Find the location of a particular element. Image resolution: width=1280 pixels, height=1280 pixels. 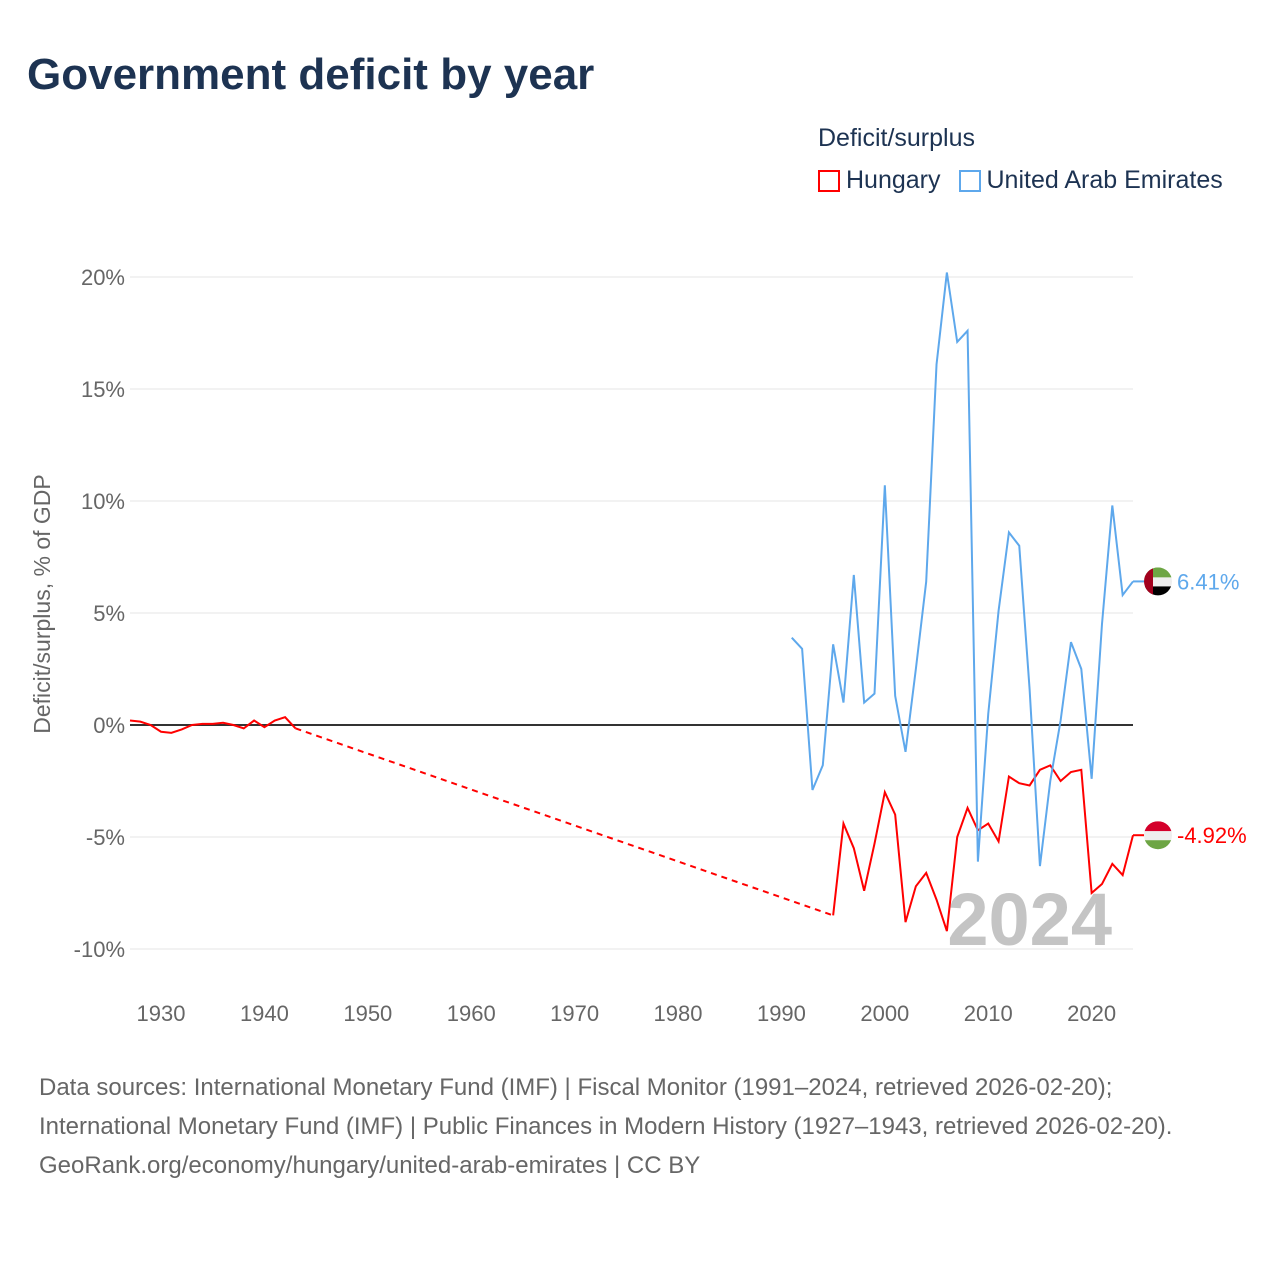

y-tick-label: 20% is located at coordinates (103, 277).